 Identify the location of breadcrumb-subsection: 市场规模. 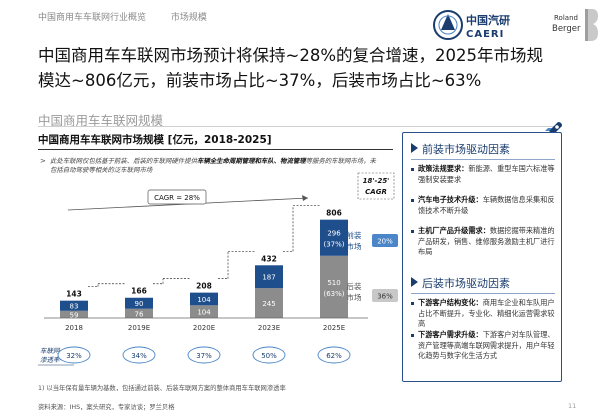
(188, 18).